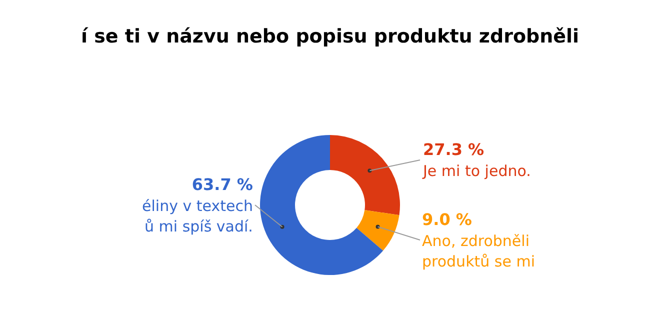  What do you see at coordinates (478, 251) in the screenshot?
I see `slice-label: Ano, zdrobněli produktů se mi` at bounding box center [478, 251].